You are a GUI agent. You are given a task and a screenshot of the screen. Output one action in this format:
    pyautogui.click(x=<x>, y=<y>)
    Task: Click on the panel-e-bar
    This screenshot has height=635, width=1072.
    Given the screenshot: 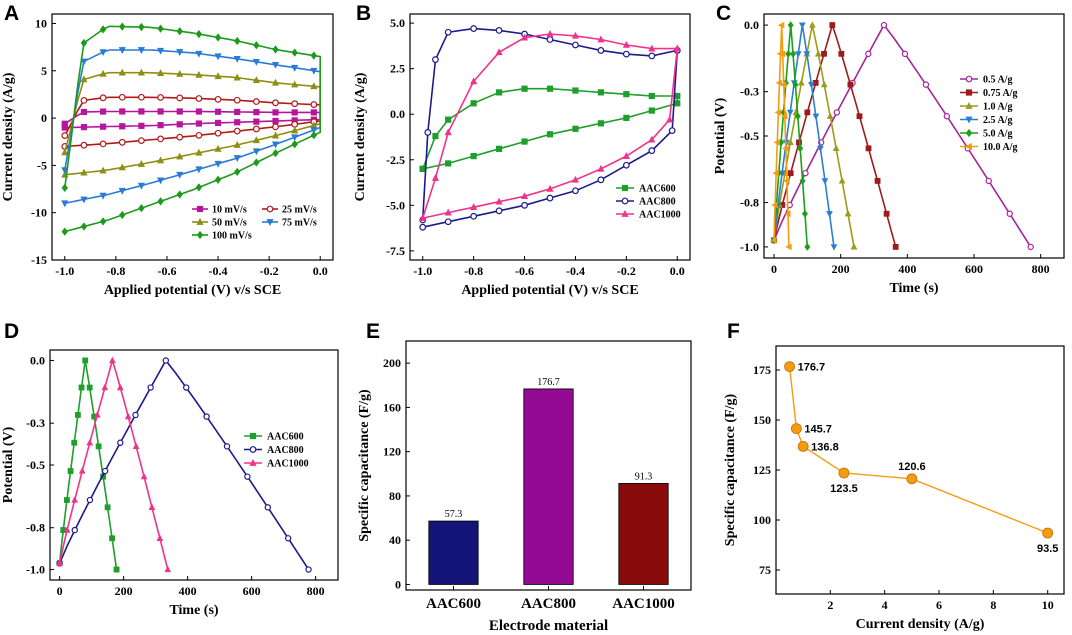 What is the action you would take?
    pyautogui.click(x=453, y=552)
    